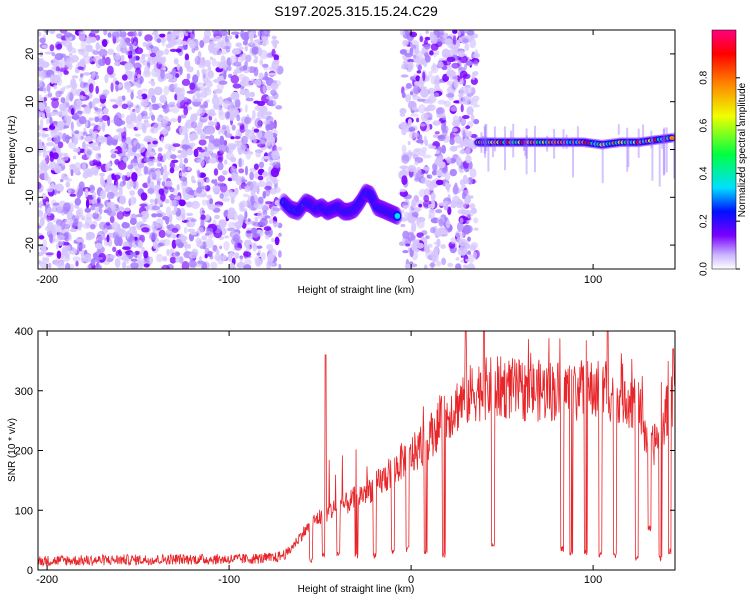 Image resolution: width=750 pixels, height=600 pixels. What do you see at coordinates (12, 150) in the screenshot?
I see `spectrogram-ylabel: Frequency (Hz)` at bounding box center [12, 150].